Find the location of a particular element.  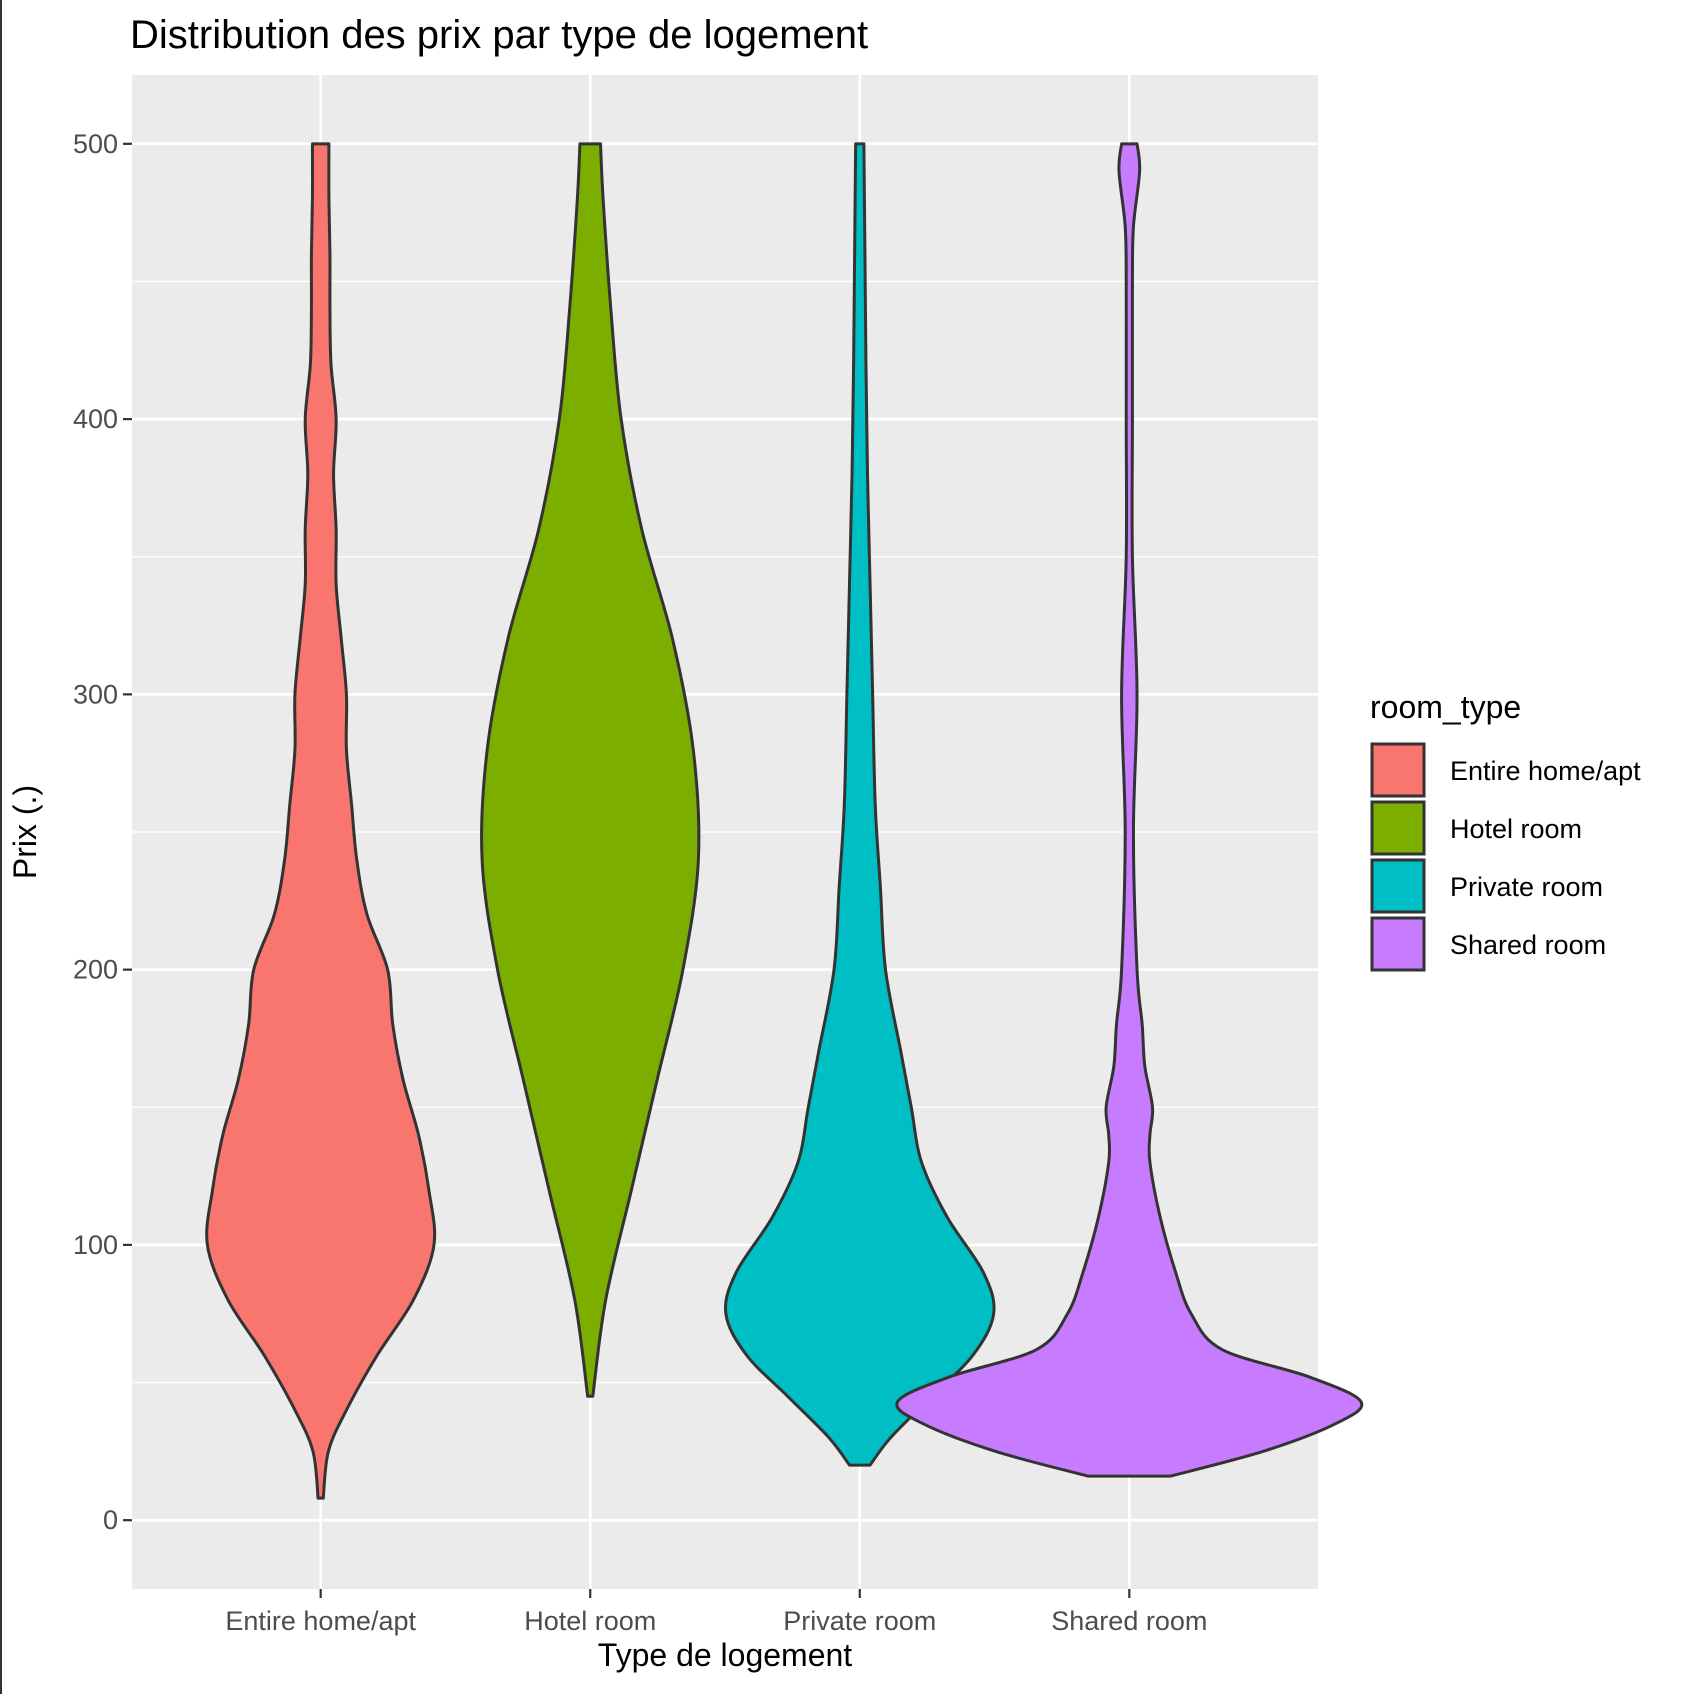

y-tick-label: 0 is located at coordinates (110, 1520).